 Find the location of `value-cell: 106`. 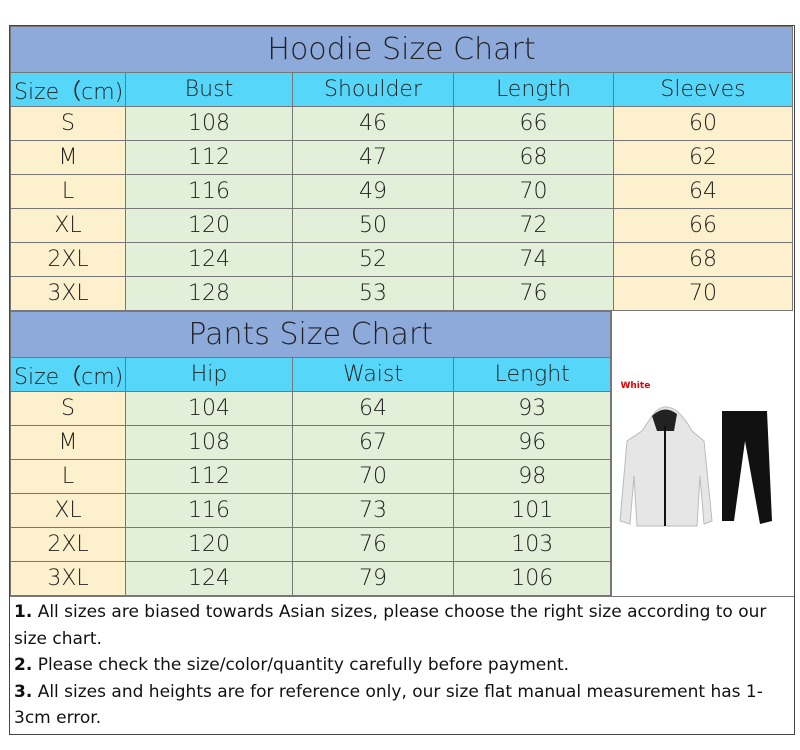

value-cell: 106 is located at coordinates (532, 578).